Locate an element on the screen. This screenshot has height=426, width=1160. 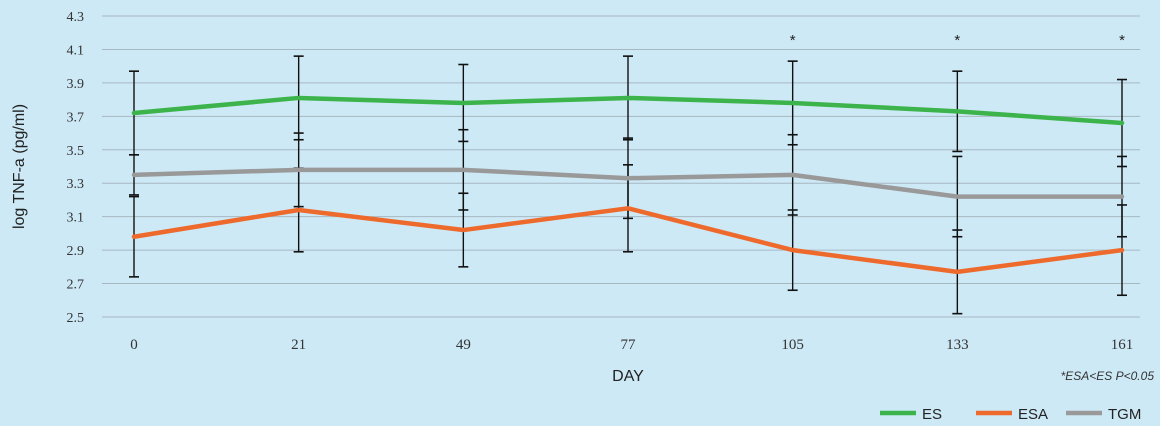
y-tick-label: 2.7 is located at coordinates (76, 285).